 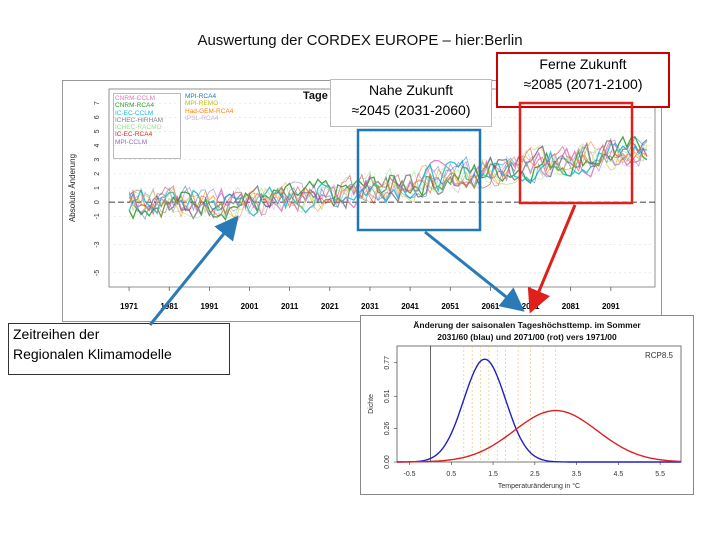 I want to click on density-x-tick-label: 2.5, so click(x=535, y=474).